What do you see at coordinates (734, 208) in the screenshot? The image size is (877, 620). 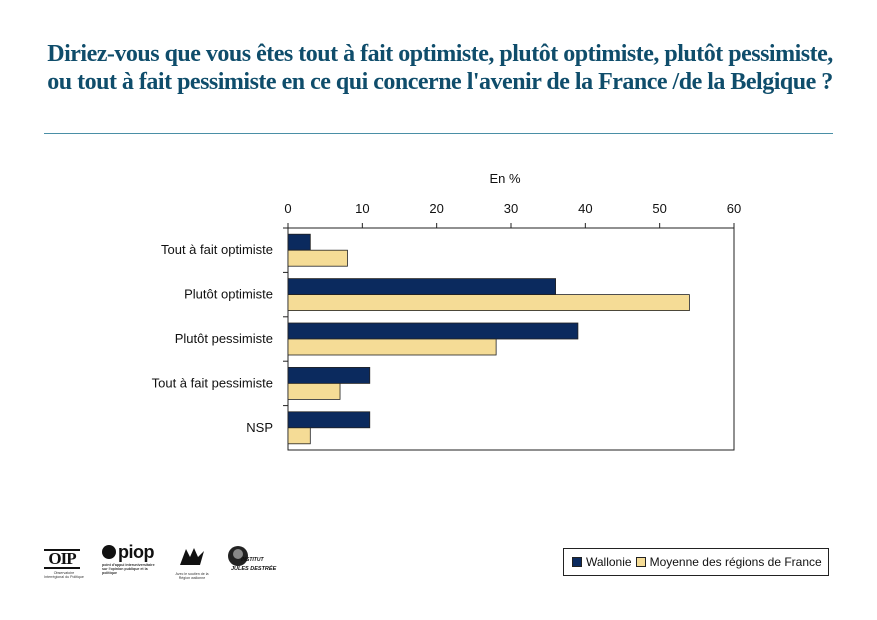 I see `x-tick-label-6: 60` at bounding box center [734, 208].